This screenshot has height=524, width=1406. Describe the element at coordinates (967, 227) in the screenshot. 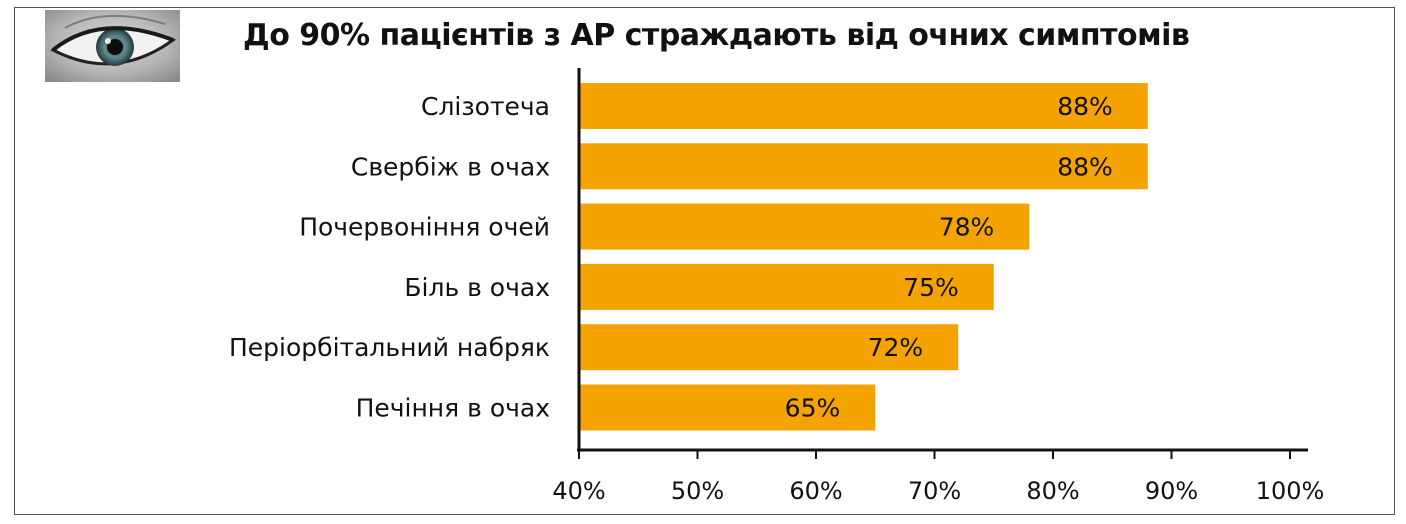

I see `value-label: 78%` at that location.